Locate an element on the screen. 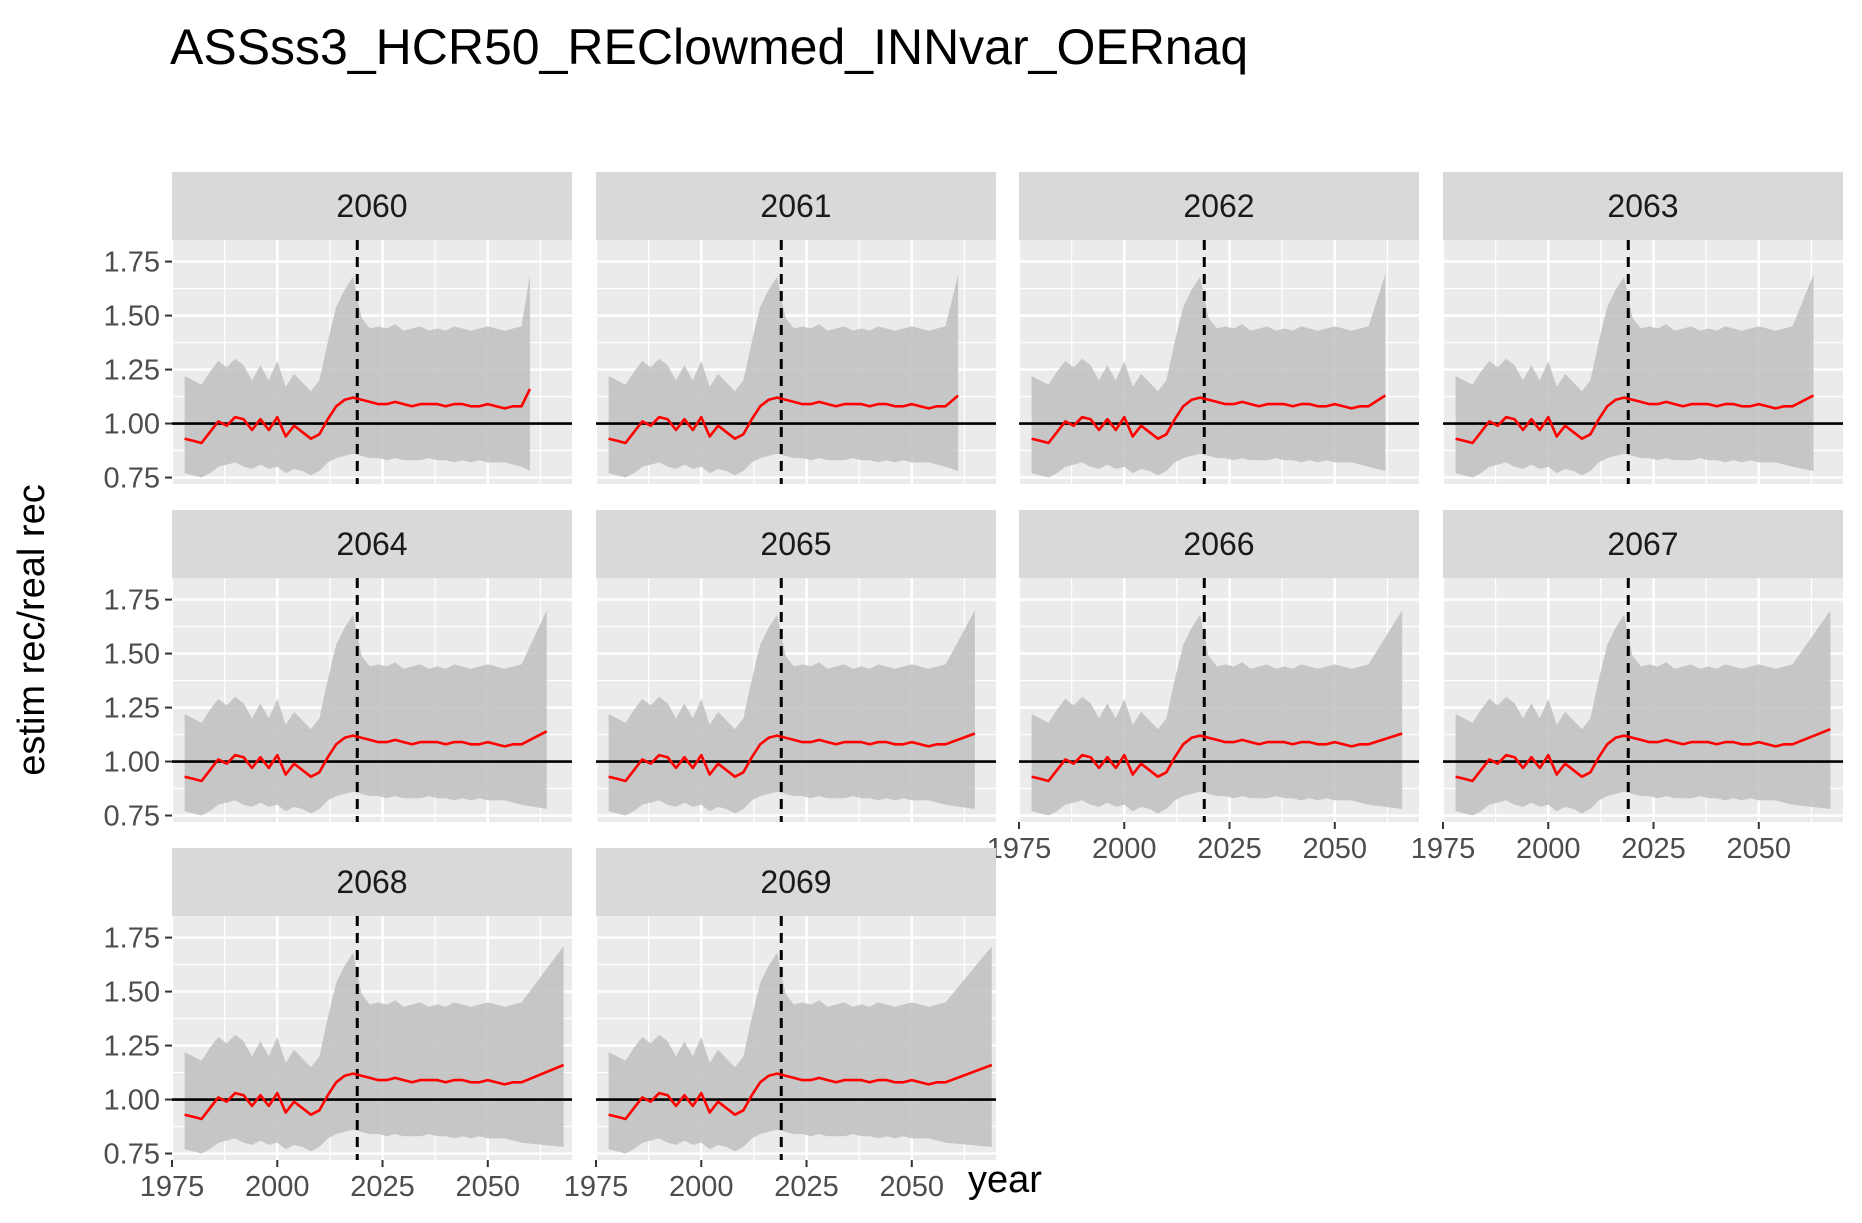  facet-panel-2067: 2067 1975 2000 2025 2050 is located at coordinates (1627, 687).